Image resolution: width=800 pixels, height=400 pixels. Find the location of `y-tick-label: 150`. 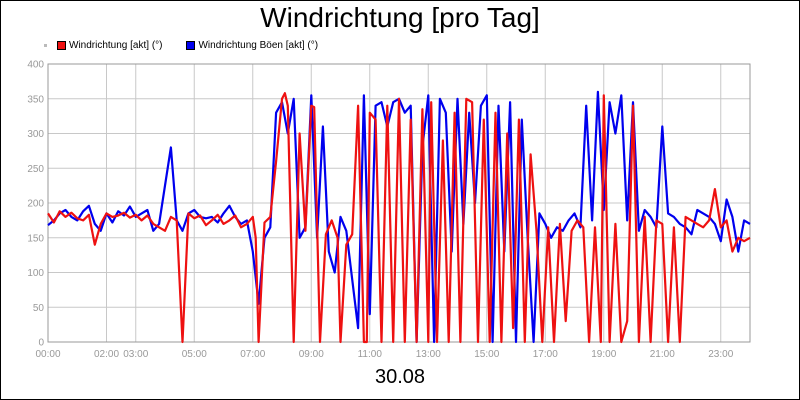

y-tick-label: 150 is located at coordinates (35, 238).